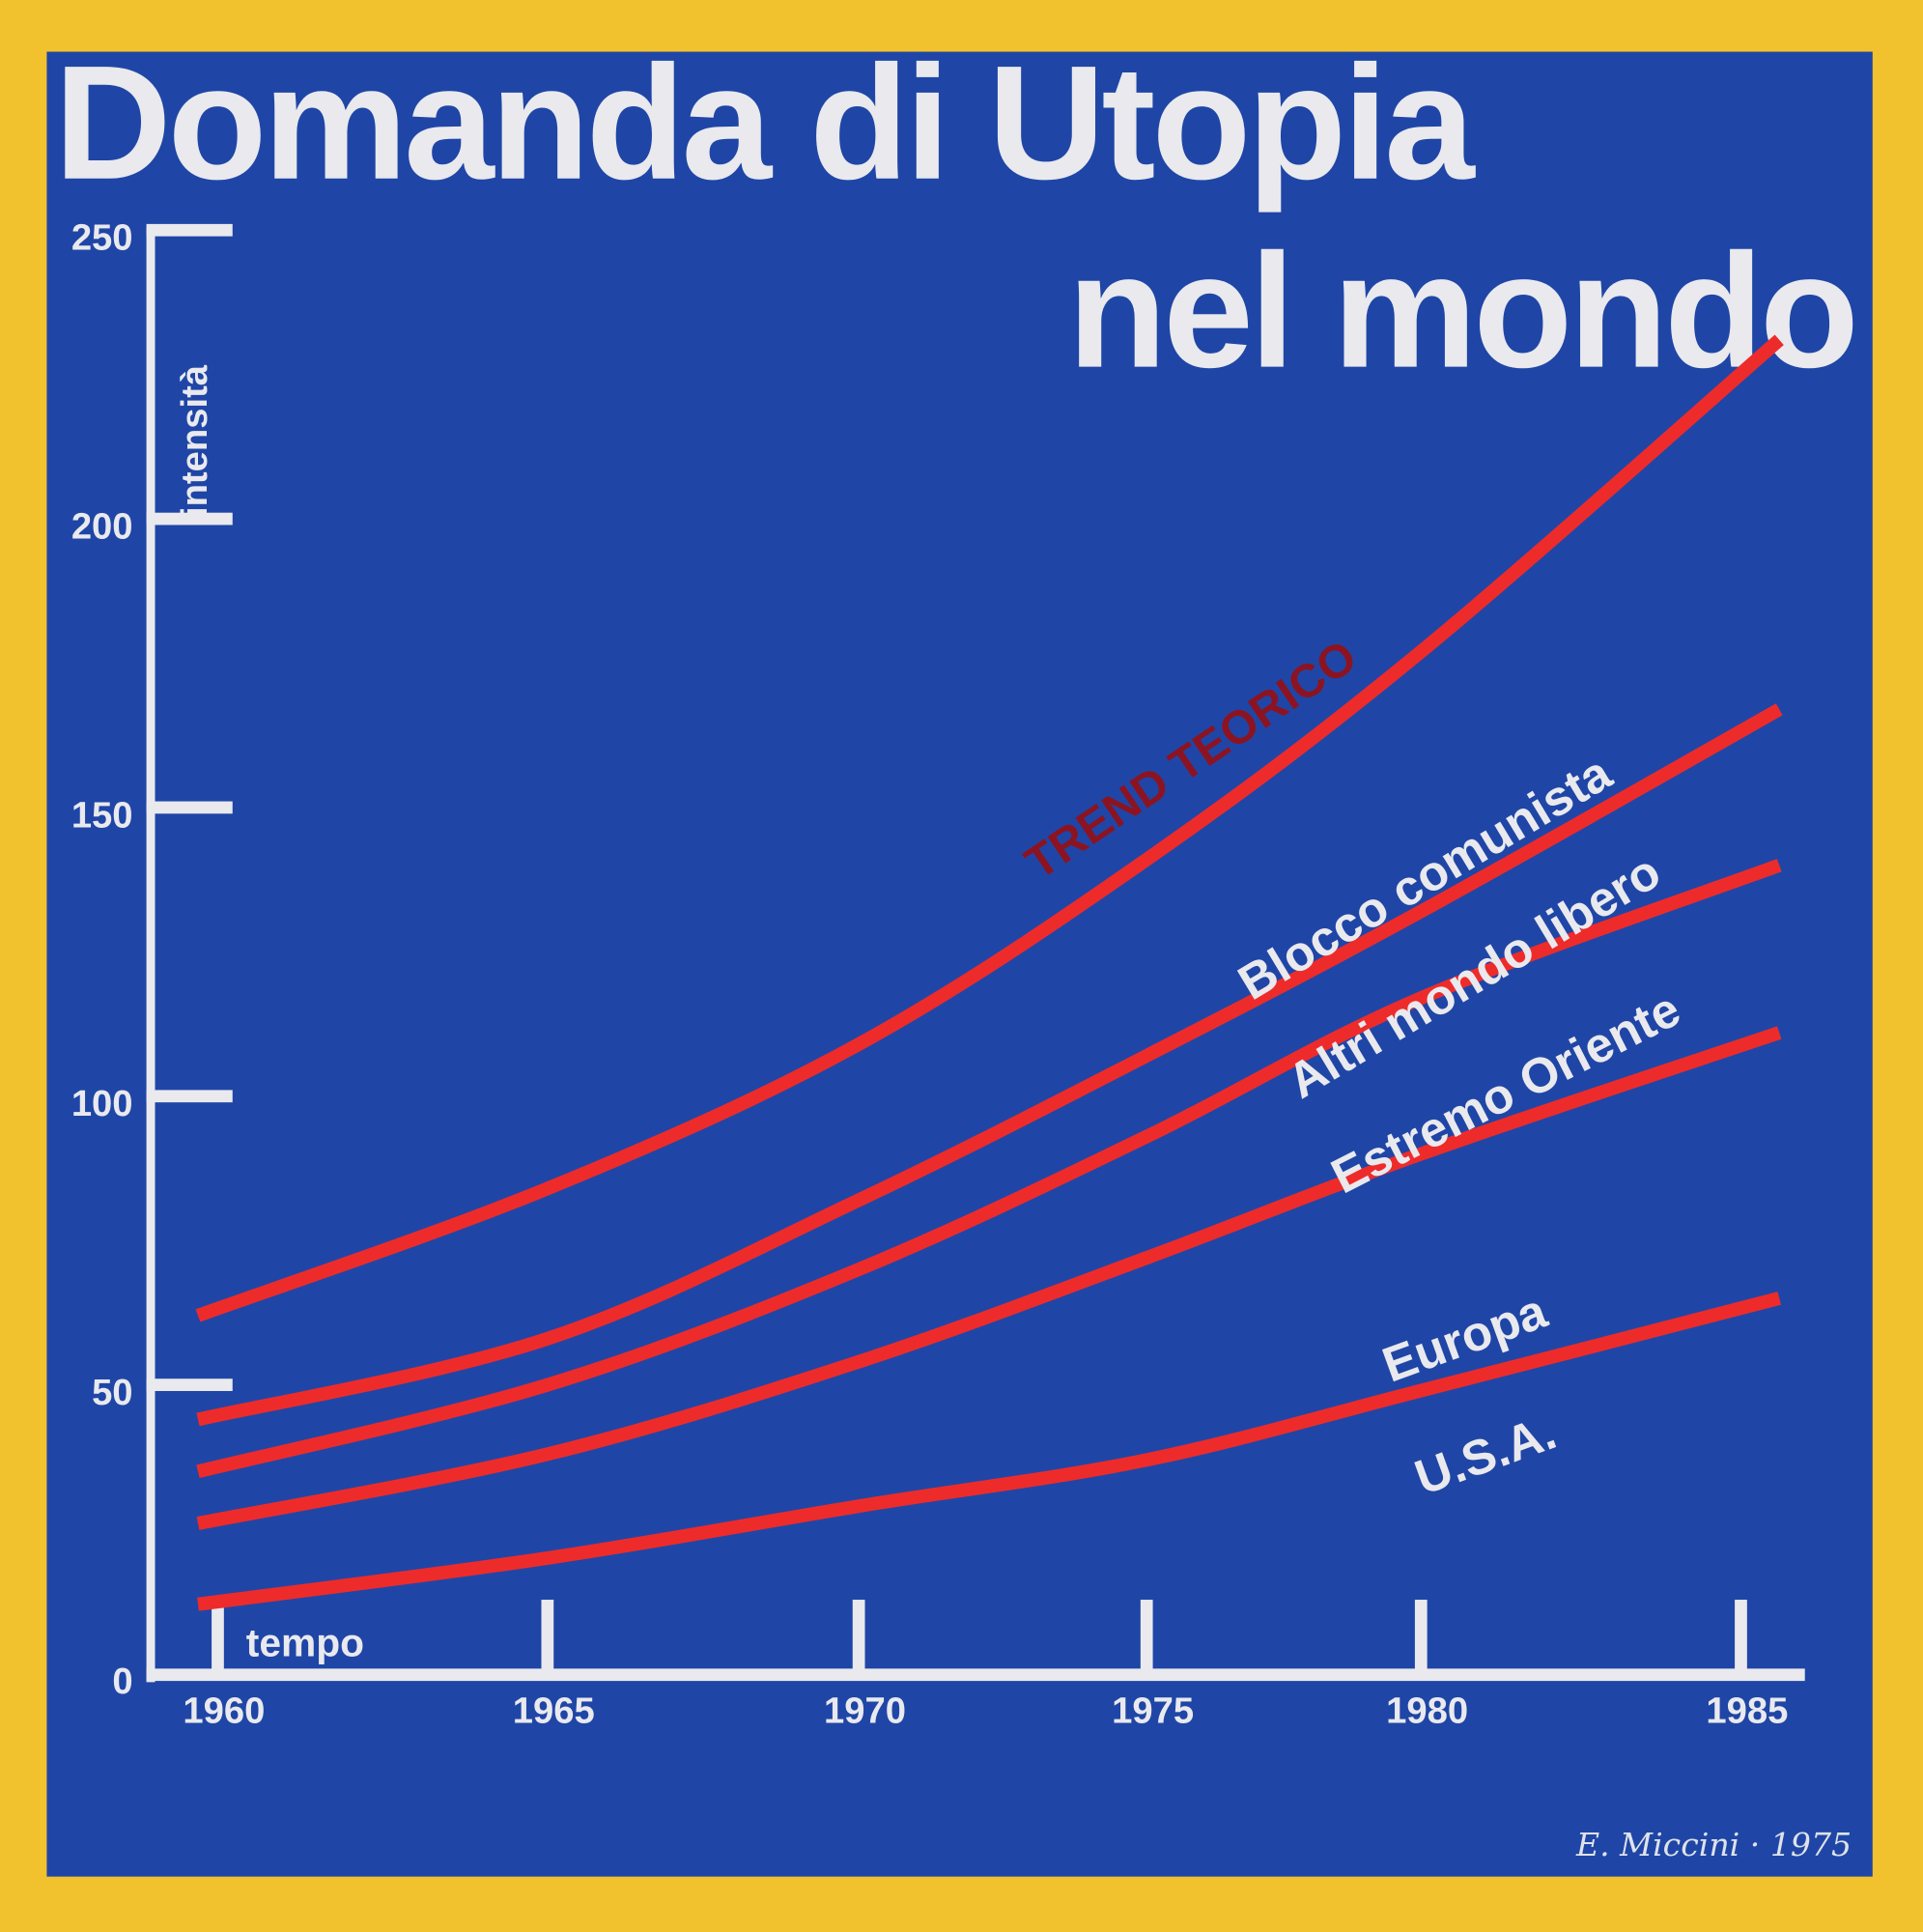 The height and width of the screenshot is (1932, 1923). What do you see at coordinates (102, 526) in the screenshot?
I see `y-tick-label: 200` at bounding box center [102, 526].